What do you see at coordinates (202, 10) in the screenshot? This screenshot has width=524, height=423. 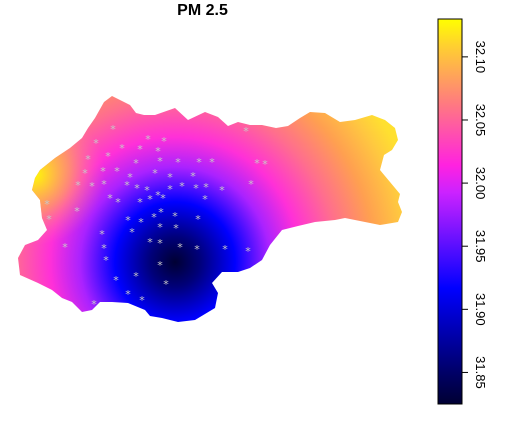 I see `map-title: PM 2.5` at bounding box center [202, 10].